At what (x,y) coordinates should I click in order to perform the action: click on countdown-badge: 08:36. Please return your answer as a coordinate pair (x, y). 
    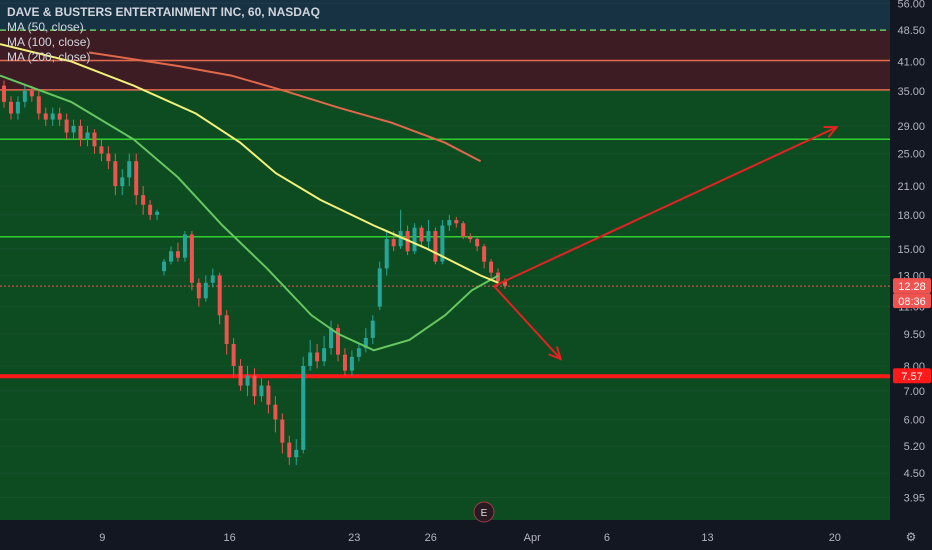
    Looking at the image, I should click on (912, 302).